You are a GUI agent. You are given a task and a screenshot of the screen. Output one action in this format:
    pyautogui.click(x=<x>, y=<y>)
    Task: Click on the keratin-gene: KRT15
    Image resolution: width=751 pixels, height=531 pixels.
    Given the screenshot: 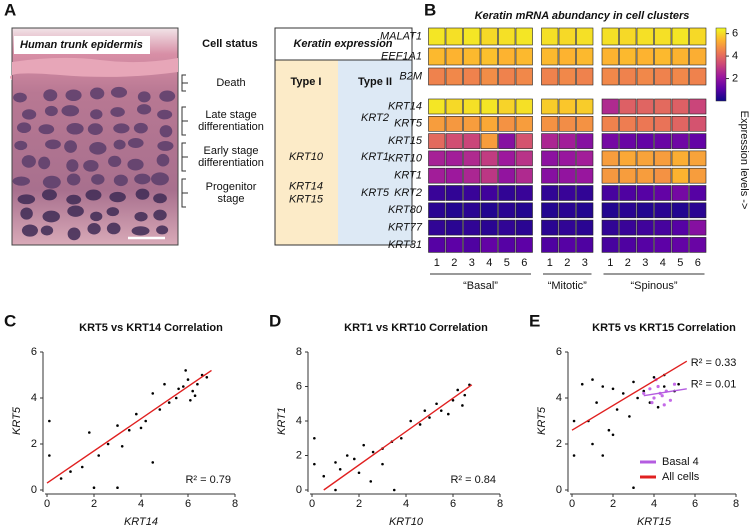 What is the action you would take?
    pyautogui.click(x=306, y=199)
    